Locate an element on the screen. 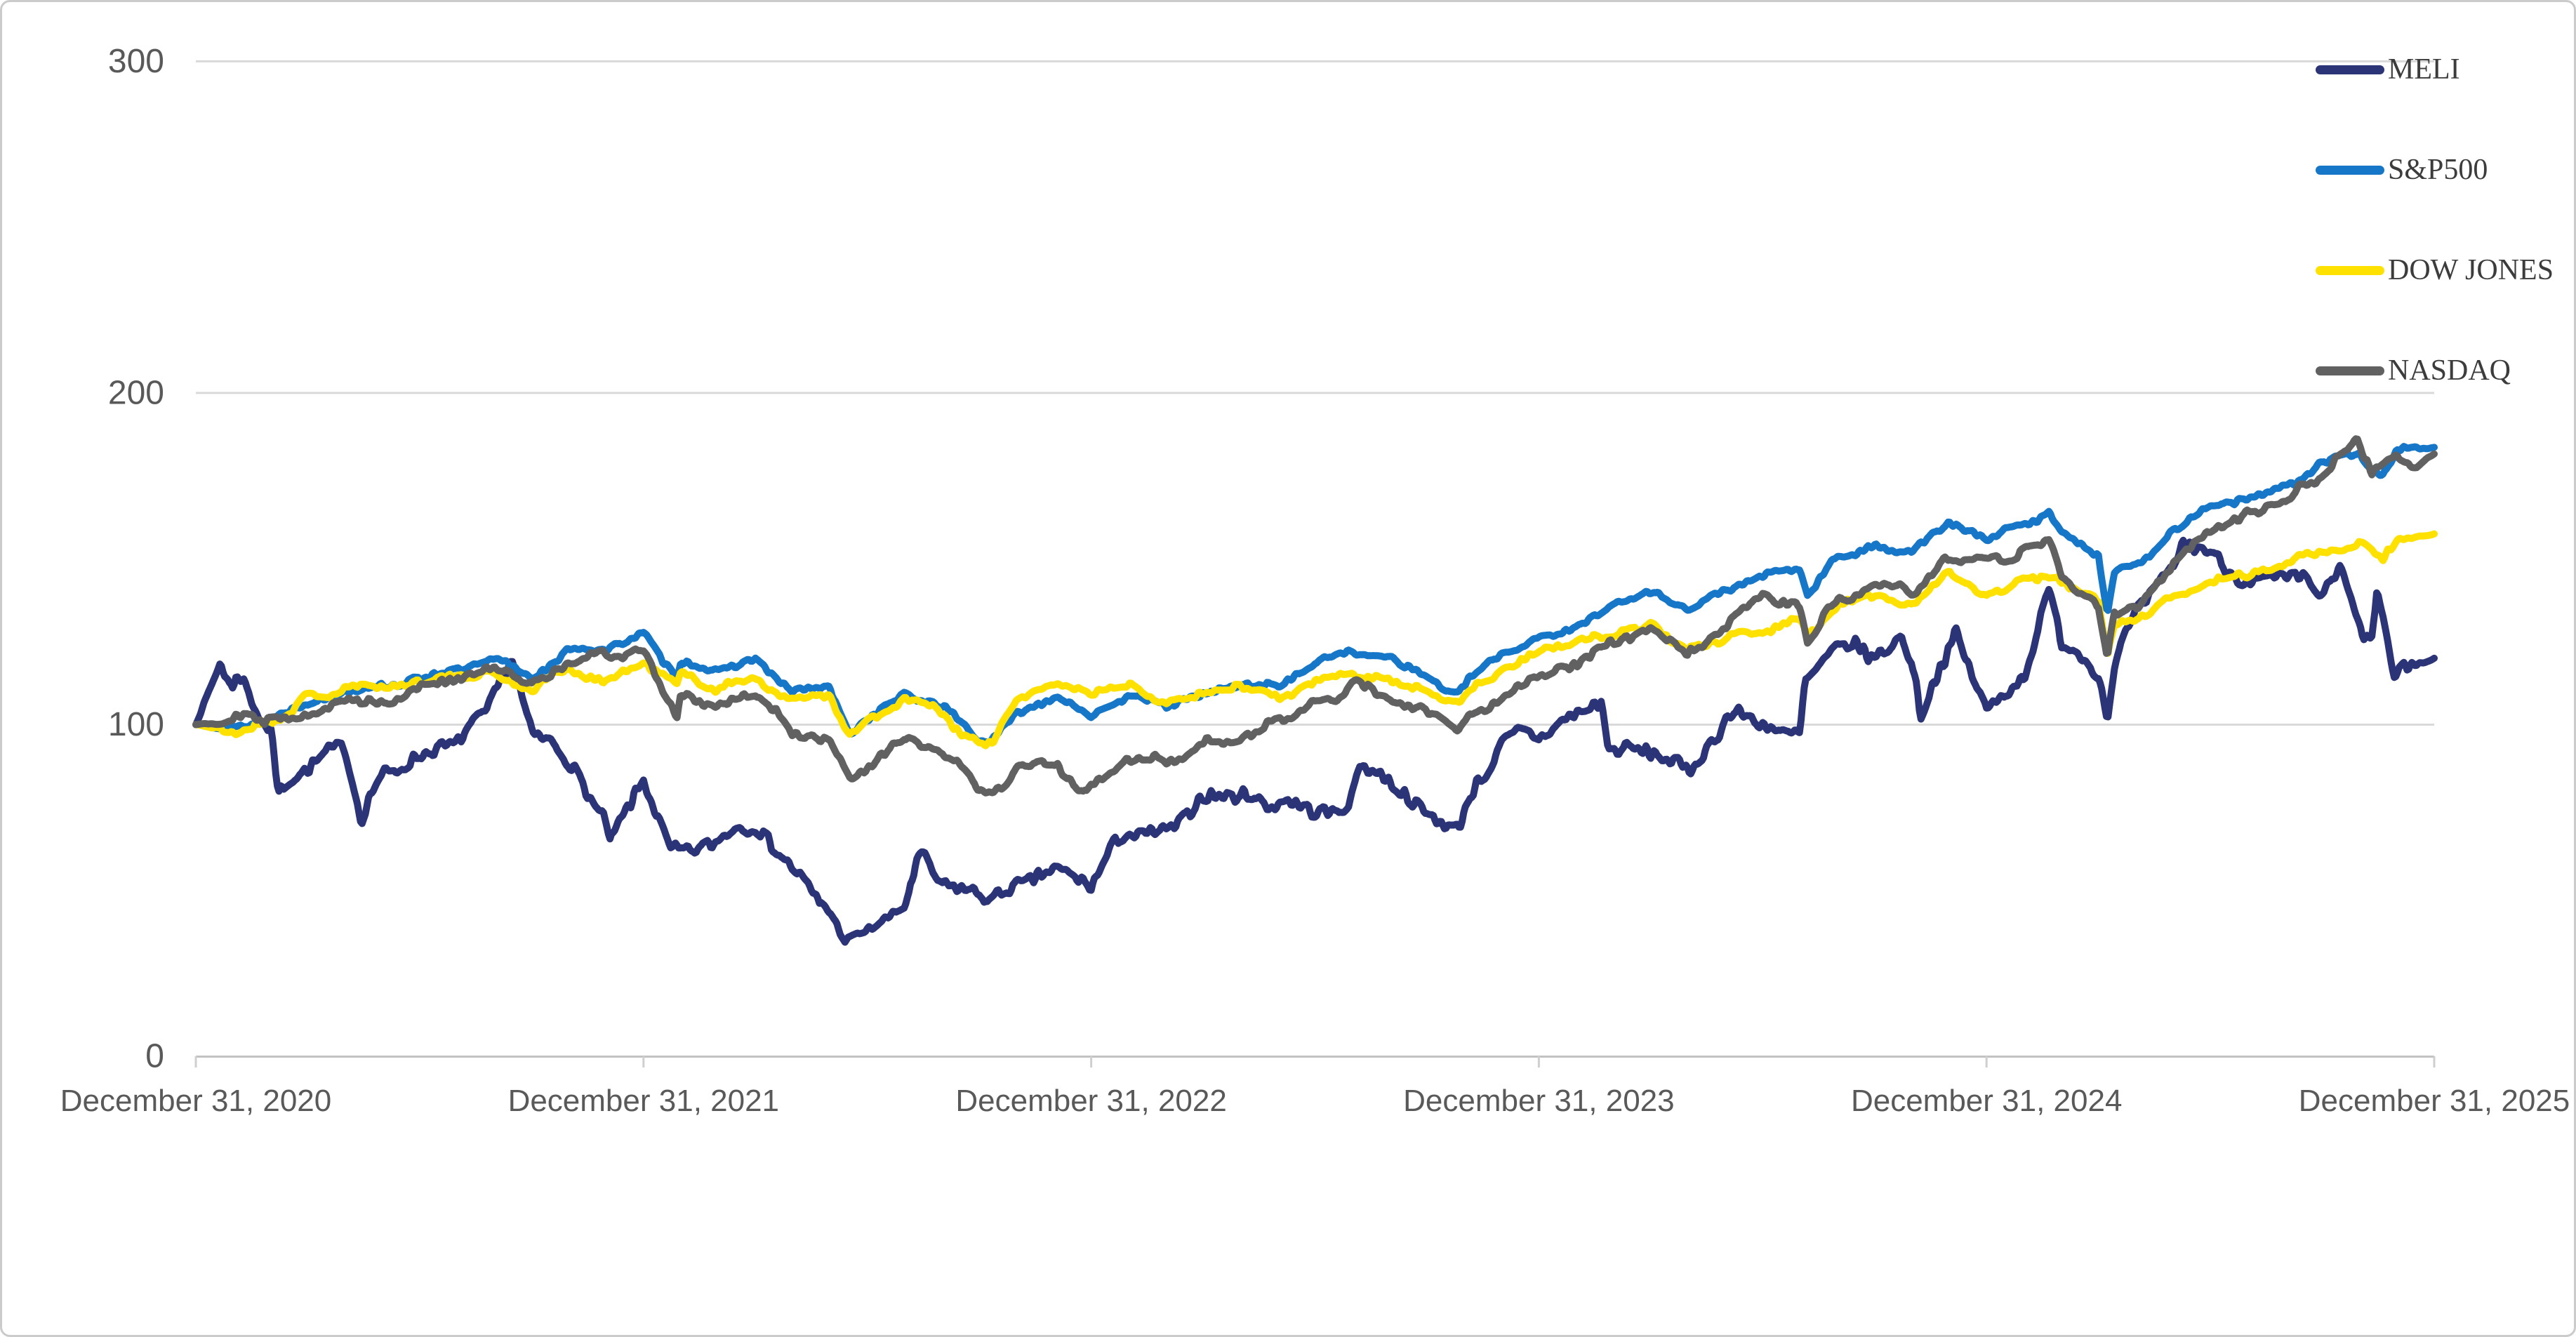 This screenshot has width=2576, height=1337. x-axis-label: December 31, 2021 is located at coordinates (644, 1101).